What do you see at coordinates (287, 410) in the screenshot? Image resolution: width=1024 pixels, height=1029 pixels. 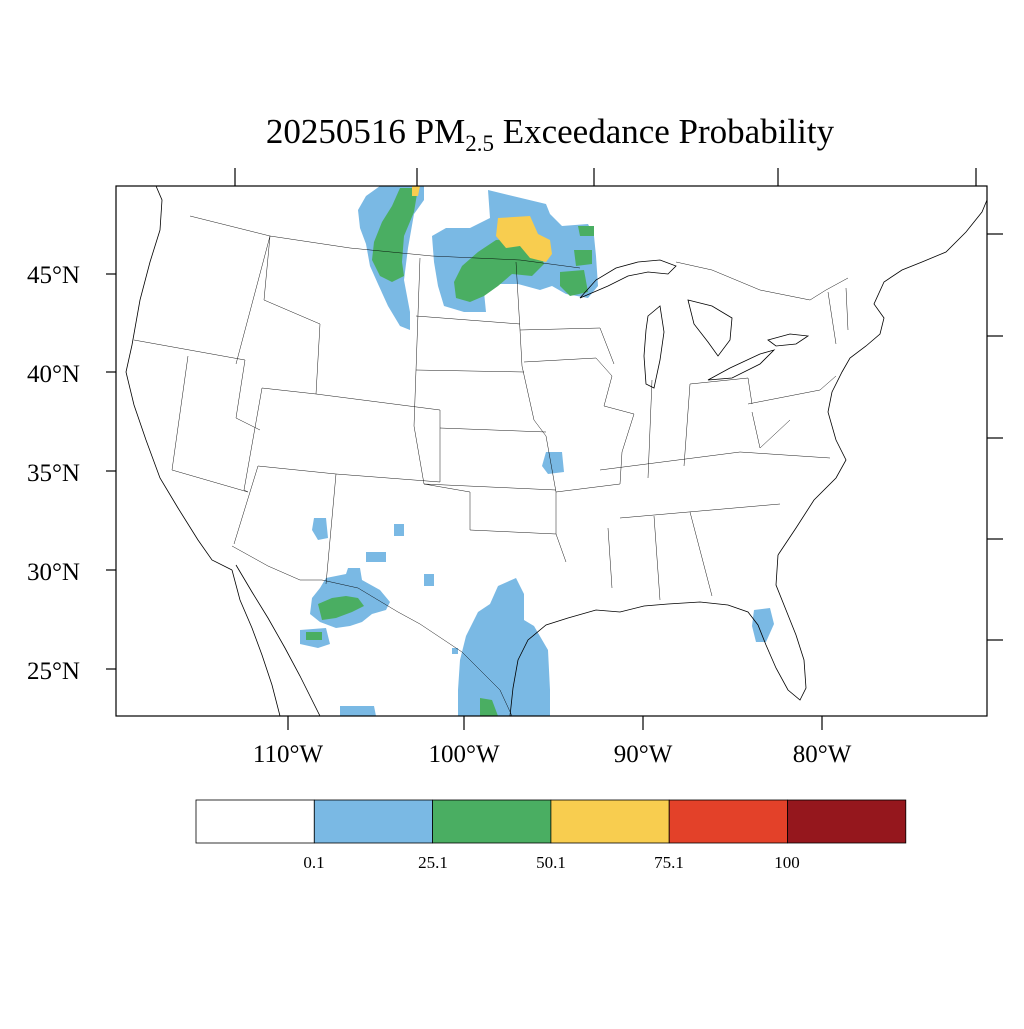 I see `state-lines-west` at bounding box center [287, 410].